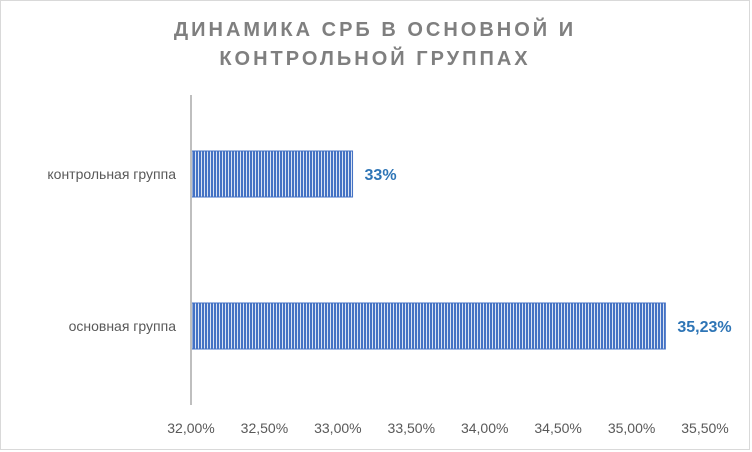 This screenshot has width=752, height=452. Describe the element at coordinates (704, 327) in the screenshot. I see `data-label: 35,23%` at that location.